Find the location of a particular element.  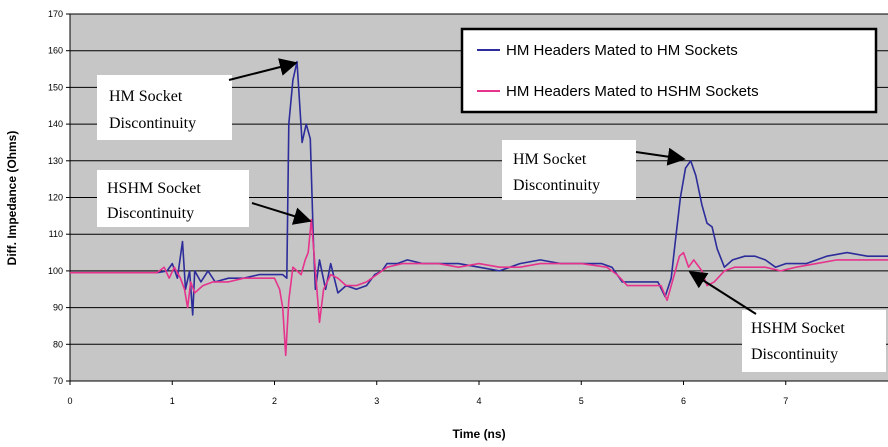

annotation-hm-socket-1: HM Socket Discontinuity is located at coordinates (164, 107).